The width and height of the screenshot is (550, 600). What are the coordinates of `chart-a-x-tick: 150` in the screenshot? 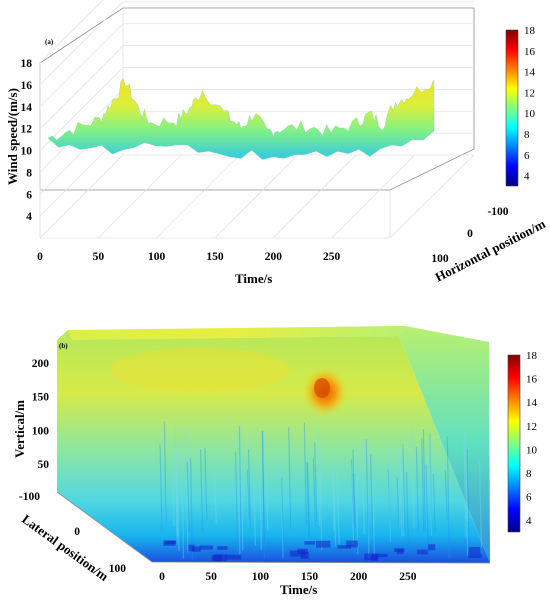 It's located at (215, 257).